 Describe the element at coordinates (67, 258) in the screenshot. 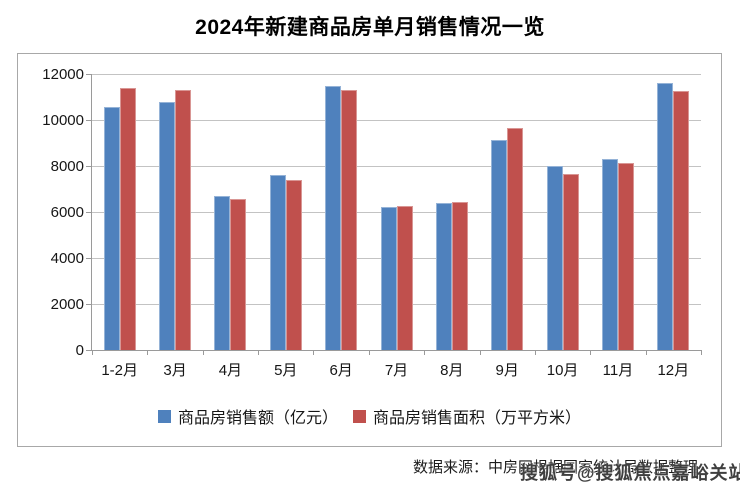

I see `y-axis-label: 4000` at that location.